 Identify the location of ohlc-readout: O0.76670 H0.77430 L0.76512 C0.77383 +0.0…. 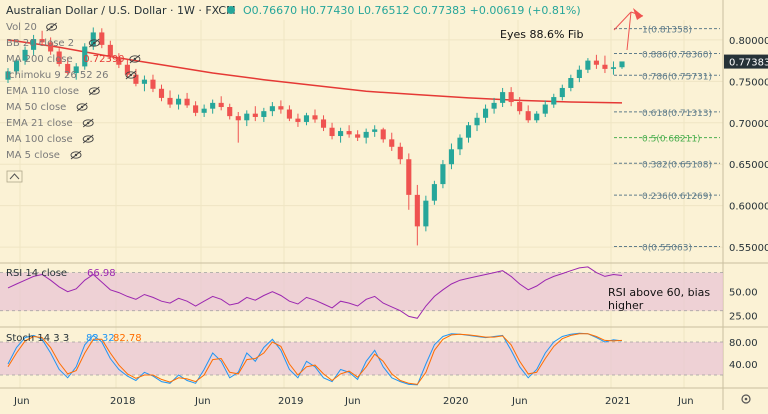
(412, 10).